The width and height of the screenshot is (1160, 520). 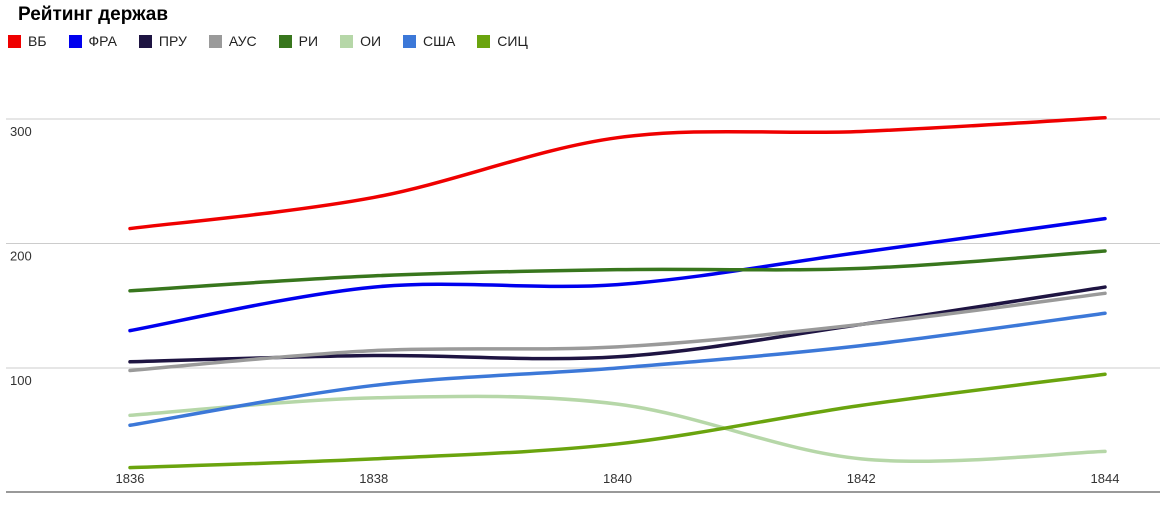 I want to click on legend-label: РИ, so click(x=308, y=41).